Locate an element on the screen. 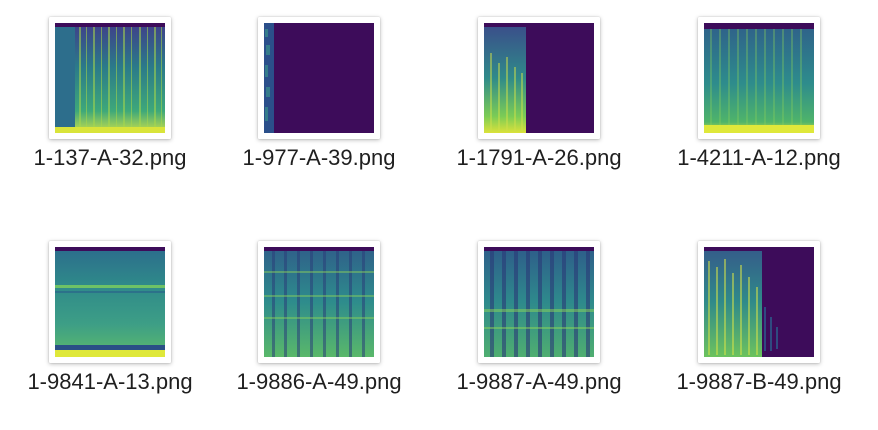 This screenshot has height=430, width=878. file-name: 1-1791-A-26.png is located at coordinates (539, 157).